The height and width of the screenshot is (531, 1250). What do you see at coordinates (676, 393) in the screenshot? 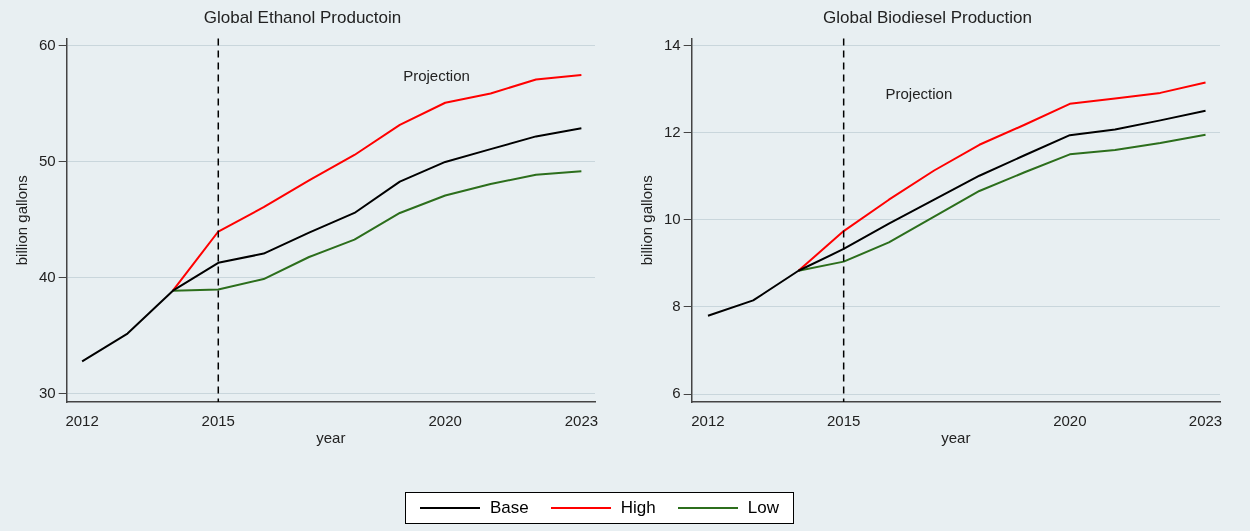
I see `y-tick-label: 6` at bounding box center [676, 393].